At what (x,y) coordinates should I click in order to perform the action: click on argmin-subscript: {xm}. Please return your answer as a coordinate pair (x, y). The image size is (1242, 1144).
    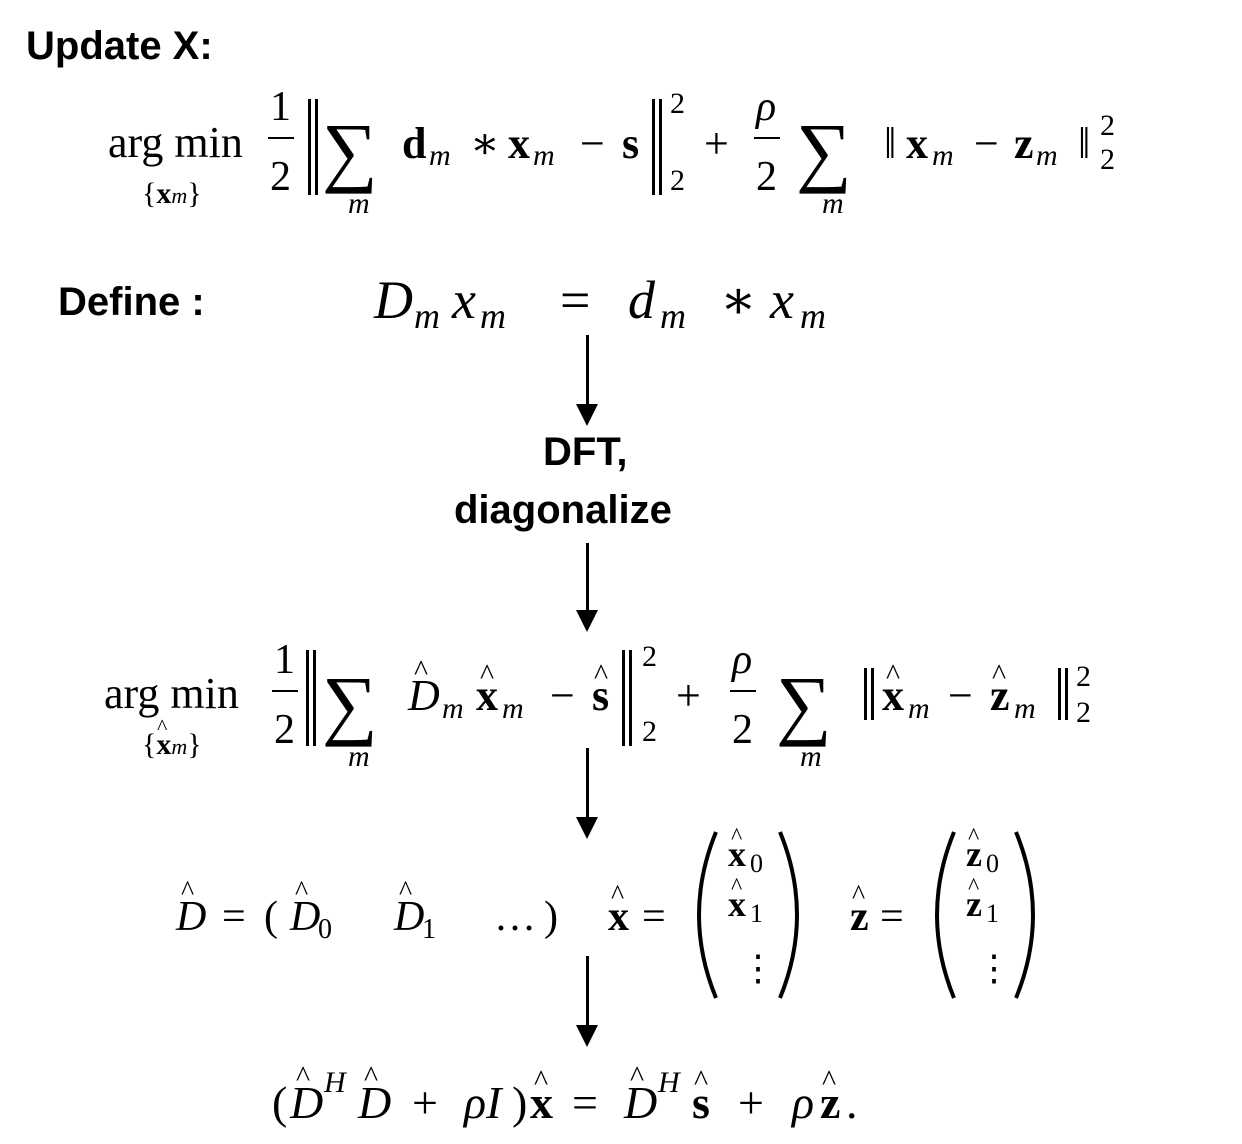
    Looking at the image, I should click on (172, 193).